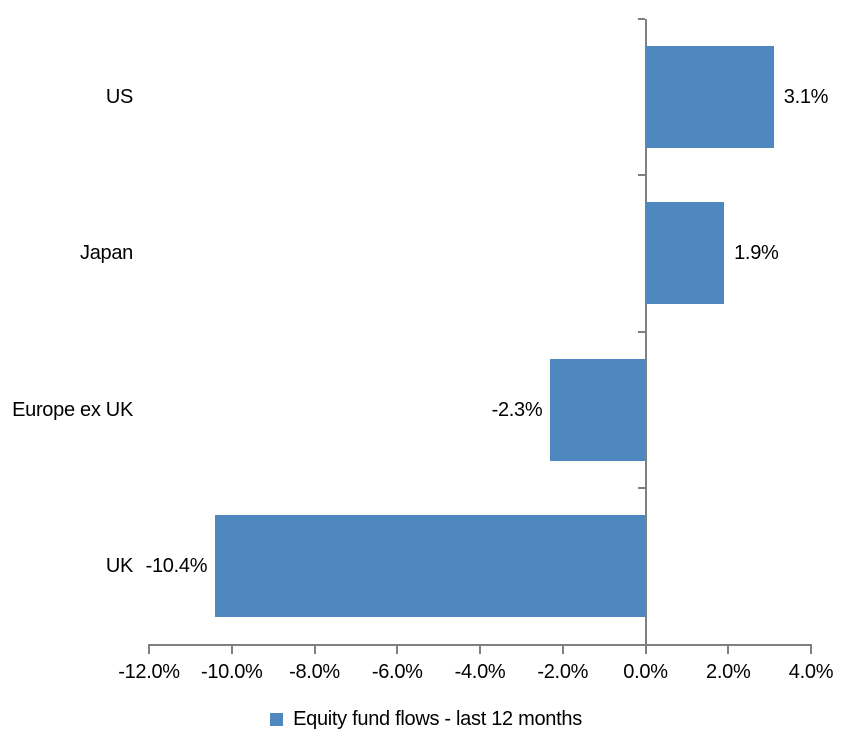  What do you see at coordinates (314, 672) in the screenshot?
I see `x-tick-label: -8.0%` at bounding box center [314, 672].